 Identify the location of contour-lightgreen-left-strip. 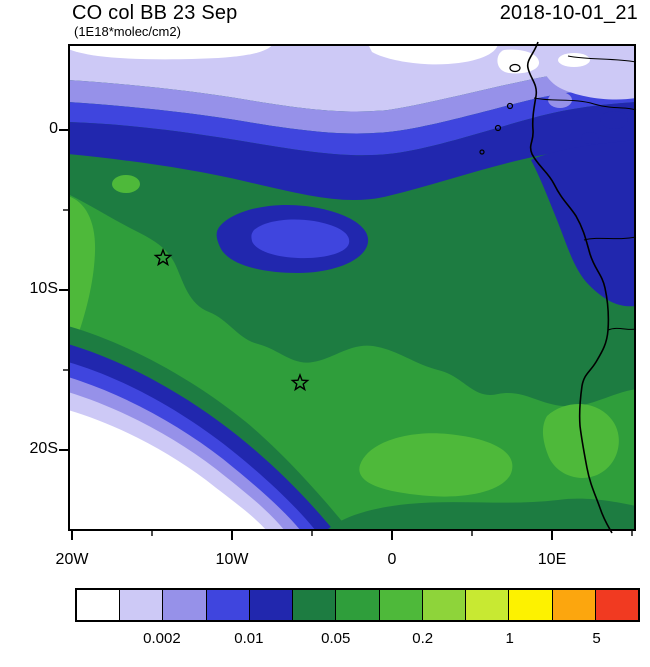
(82, 273).